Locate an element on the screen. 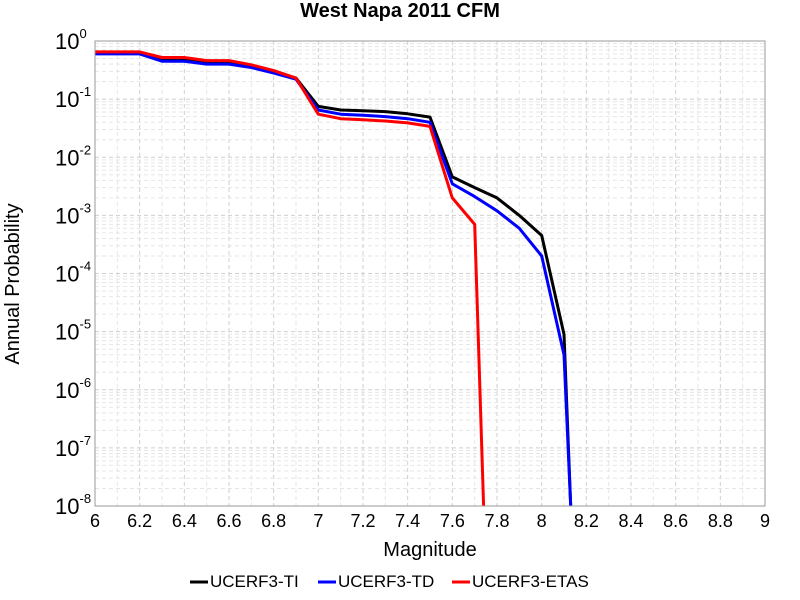 The image size is (800, 600). x-tick-label: 7.8 is located at coordinates (496, 521).